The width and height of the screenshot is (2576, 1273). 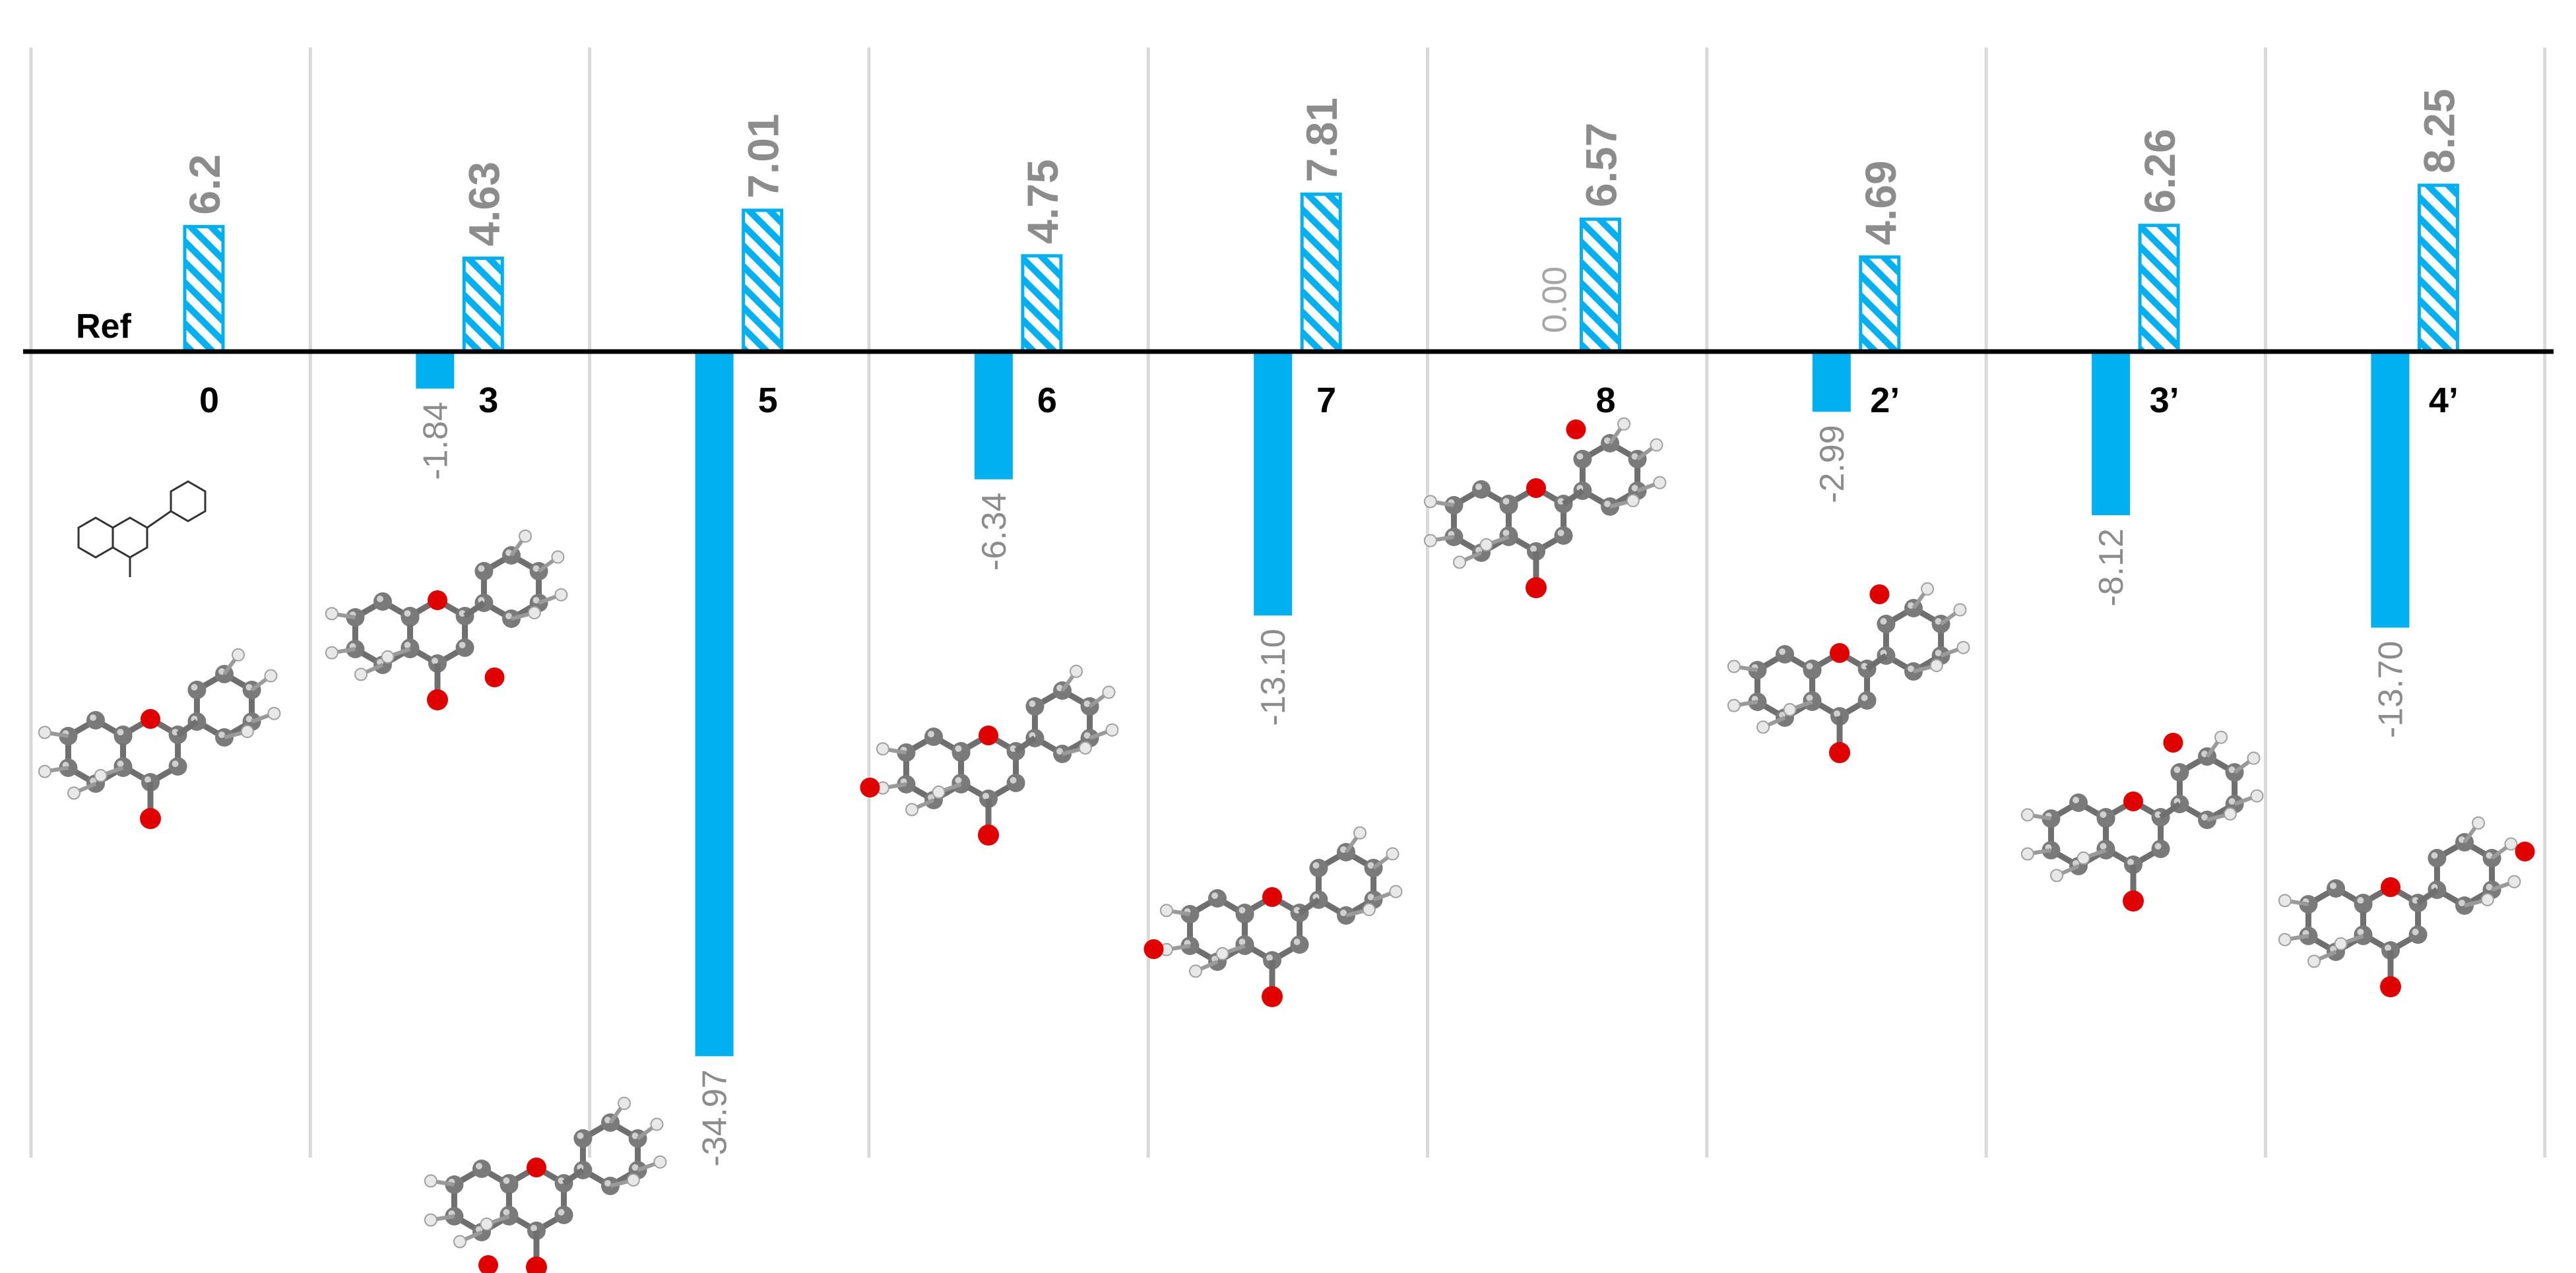 What do you see at coordinates (2142, 821) in the screenshot?
I see `molecule-3p` at bounding box center [2142, 821].